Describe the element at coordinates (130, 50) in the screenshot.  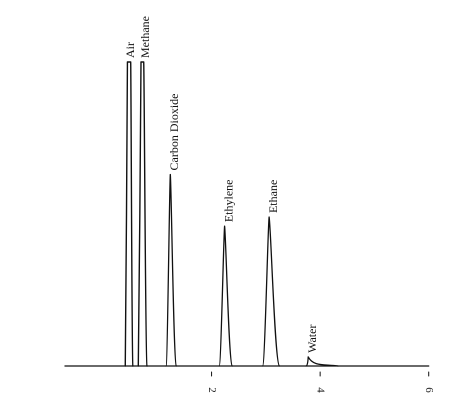
I see `peak-label-air: Air` at that location.